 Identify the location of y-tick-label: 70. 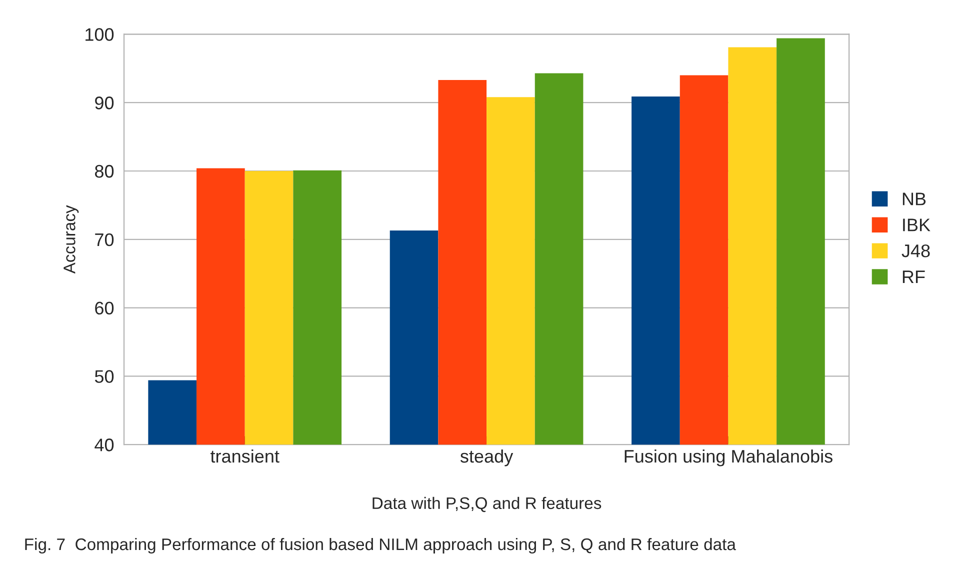
(104, 239).